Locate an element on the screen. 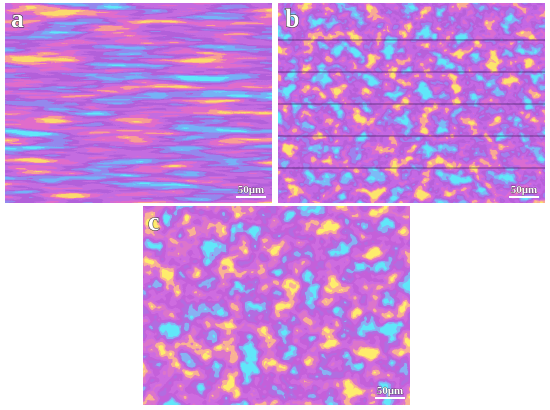 This screenshot has height=410, width=550. panel-label: a is located at coordinates (17, 18).